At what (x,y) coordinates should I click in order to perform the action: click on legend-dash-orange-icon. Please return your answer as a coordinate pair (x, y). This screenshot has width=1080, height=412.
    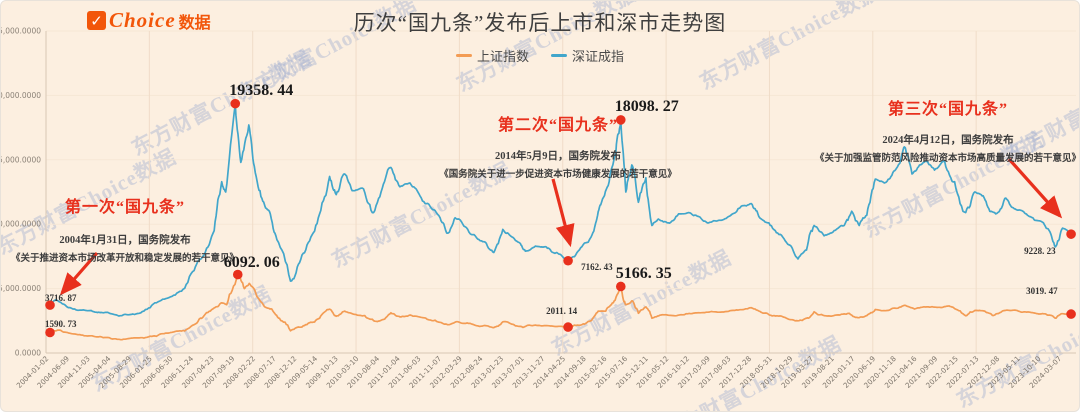
    Looking at the image, I should click on (463, 55).